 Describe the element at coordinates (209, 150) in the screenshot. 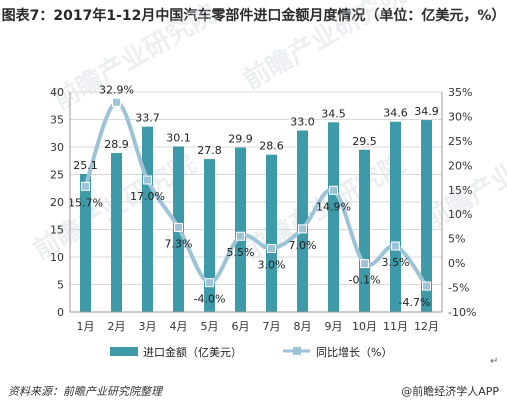

I see `bar-value-label: 27.8` at that location.